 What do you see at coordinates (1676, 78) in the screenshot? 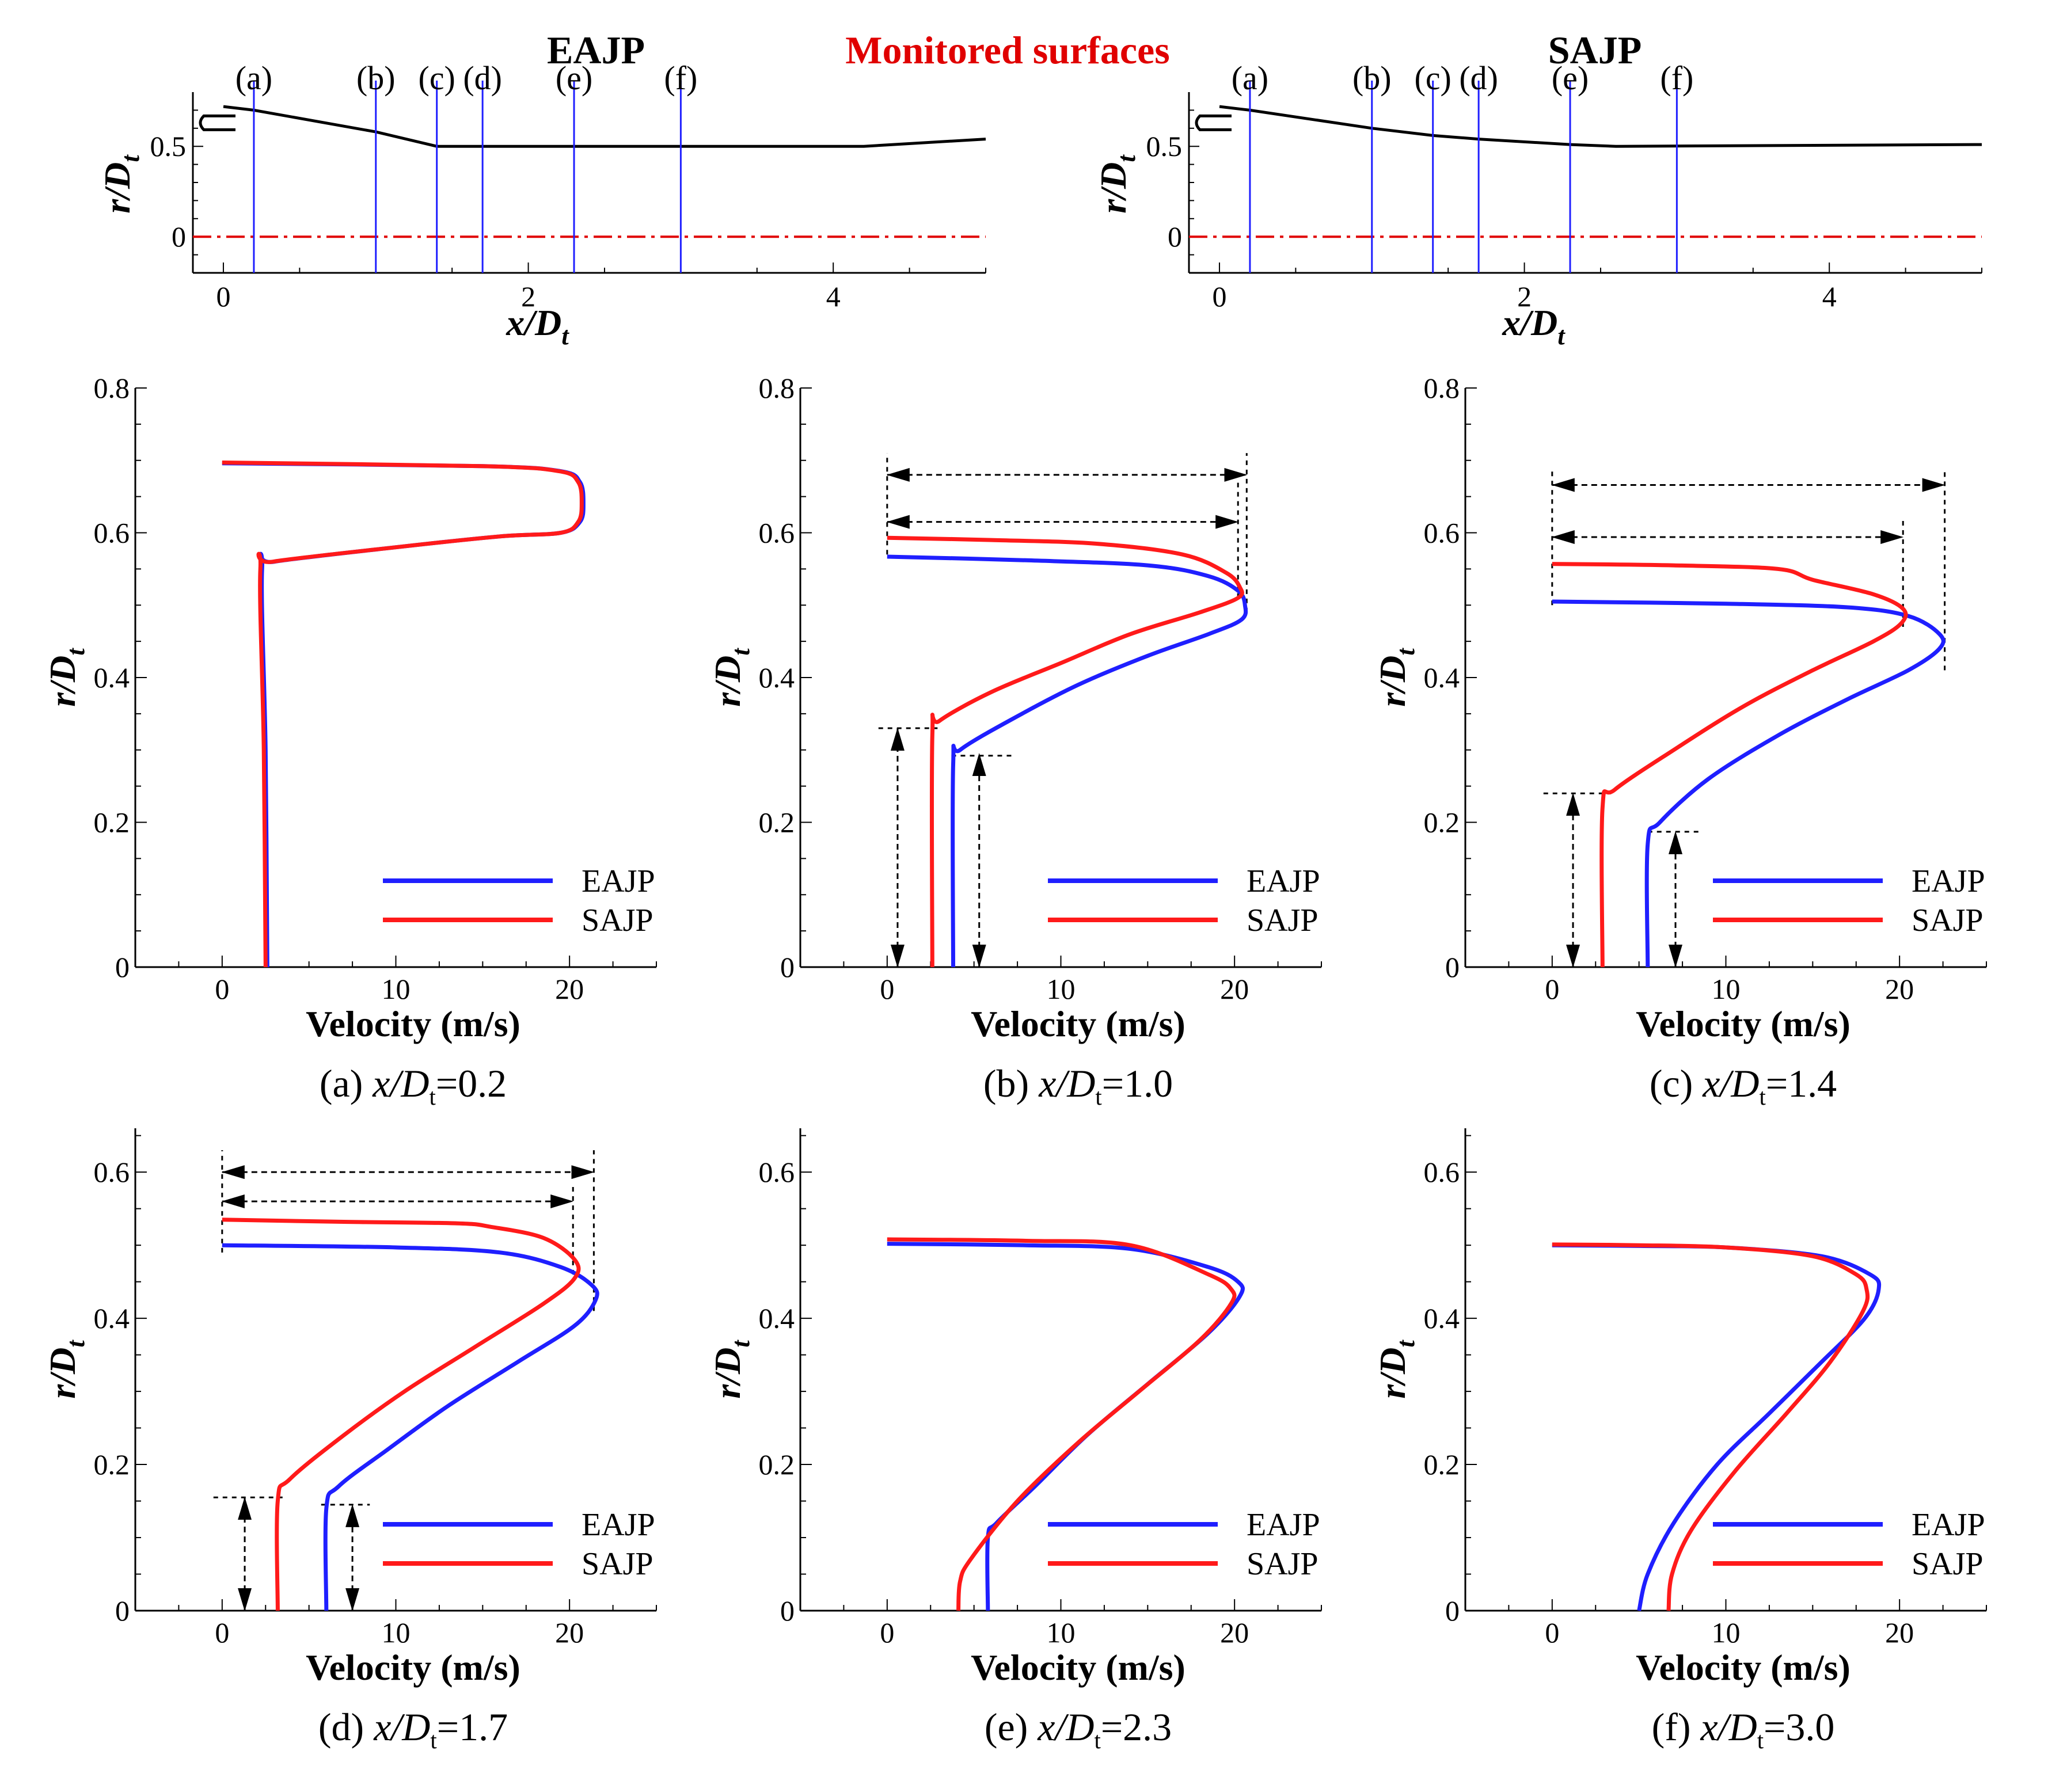
I see `surface-label: (f)` at bounding box center [1676, 78].